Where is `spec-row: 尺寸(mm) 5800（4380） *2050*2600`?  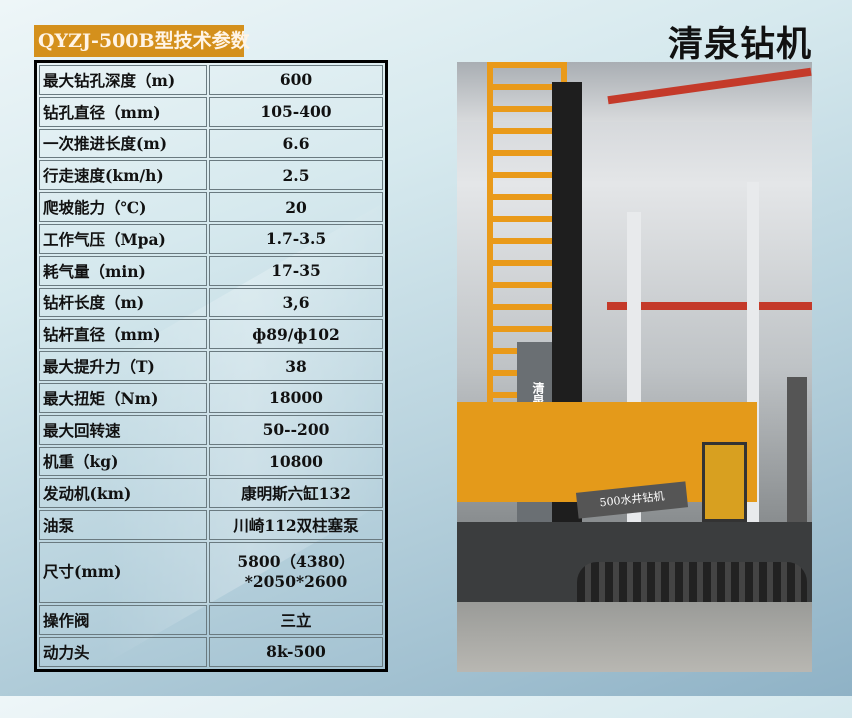
spec-row: 尺寸(mm) 5800（4380） *2050*2600 is located at coordinates (211, 572).